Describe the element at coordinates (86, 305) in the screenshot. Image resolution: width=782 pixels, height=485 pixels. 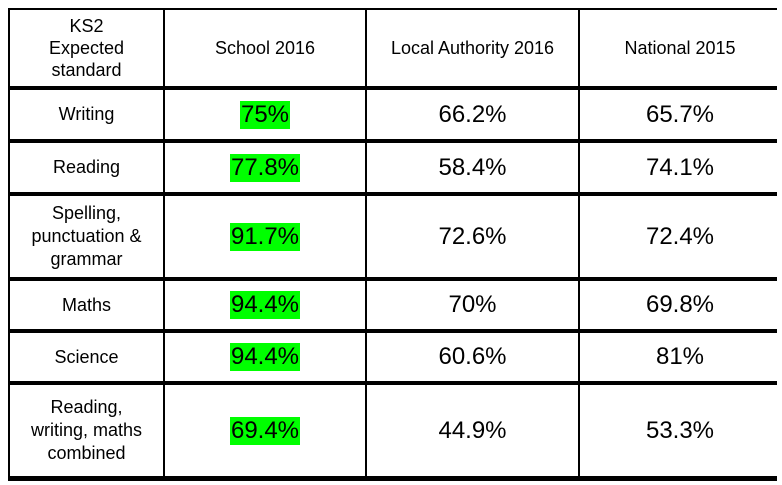
I see `row-label-maths: Maths` at that location.